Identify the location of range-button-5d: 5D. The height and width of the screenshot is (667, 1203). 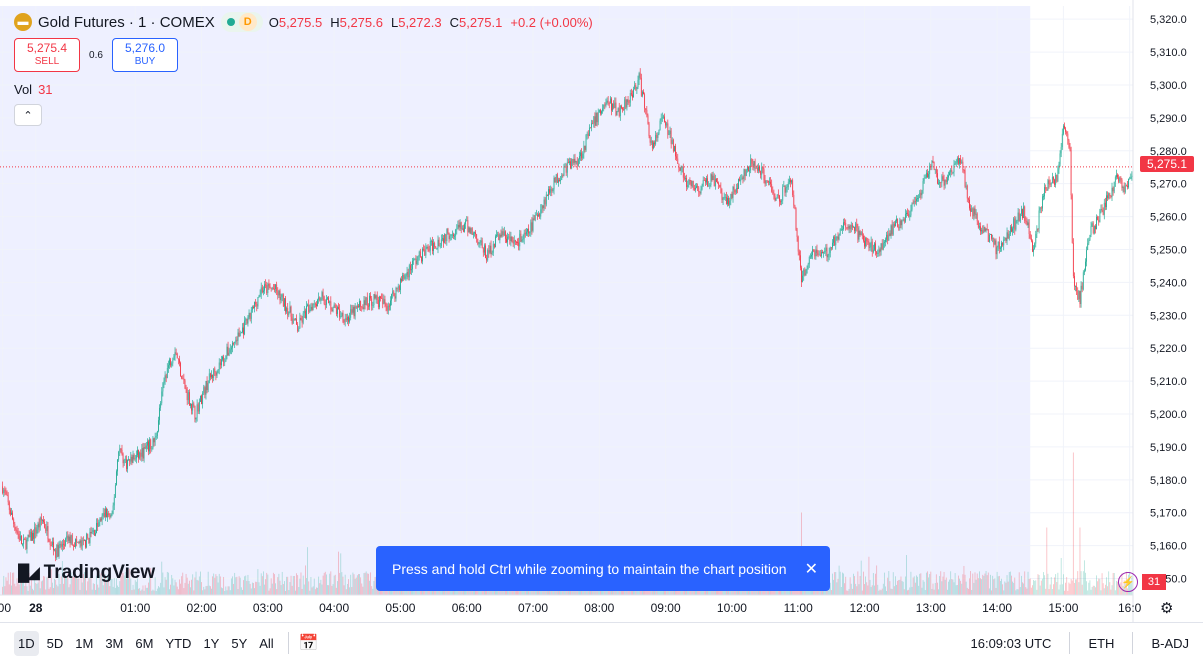
(55, 643).